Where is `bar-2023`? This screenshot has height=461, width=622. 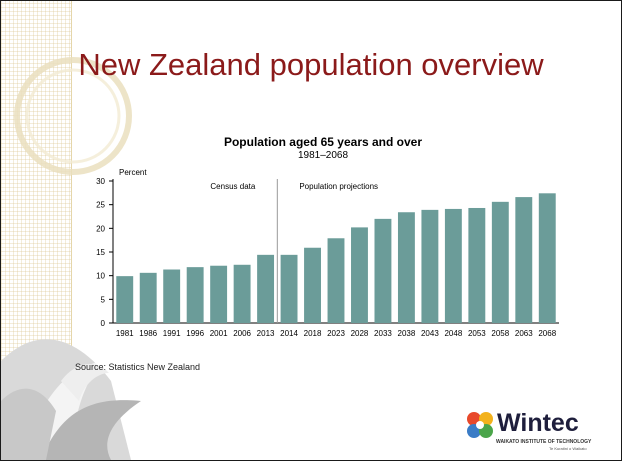 bar-2023 is located at coordinates (336, 280).